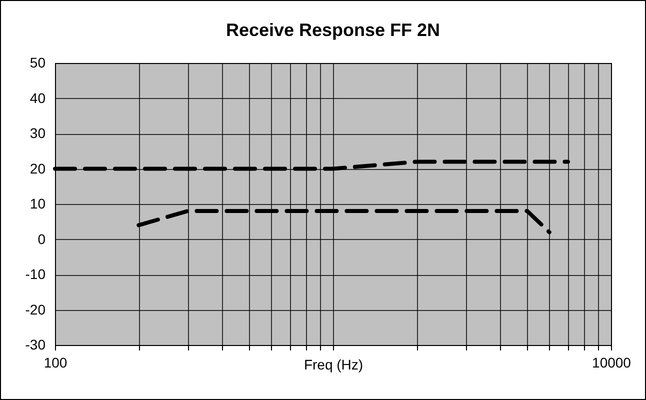 This screenshot has width=646, height=400. I want to click on y-tick-label: -10, so click(35, 274).